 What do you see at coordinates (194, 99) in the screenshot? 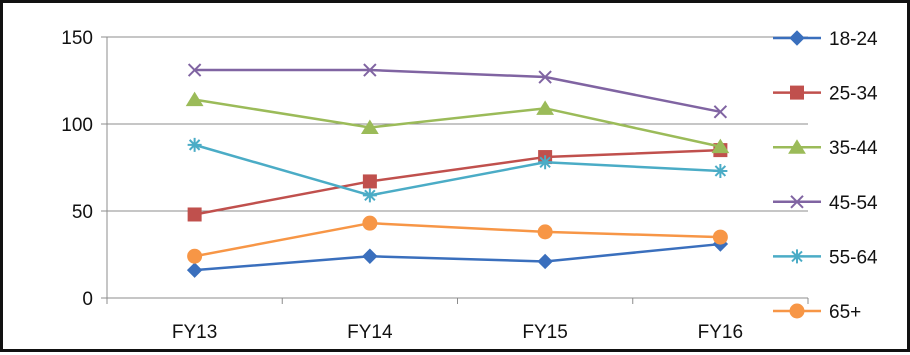
I see `data-point-35-44-FY13` at bounding box center [194, 99].